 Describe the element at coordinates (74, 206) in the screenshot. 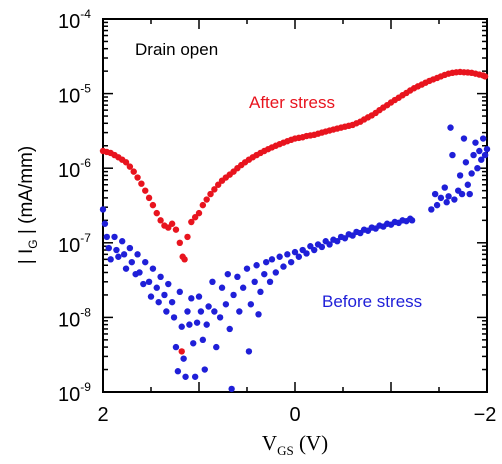

I see `y-tick-labels: 10-410-510-610-710-810-9` at that location.